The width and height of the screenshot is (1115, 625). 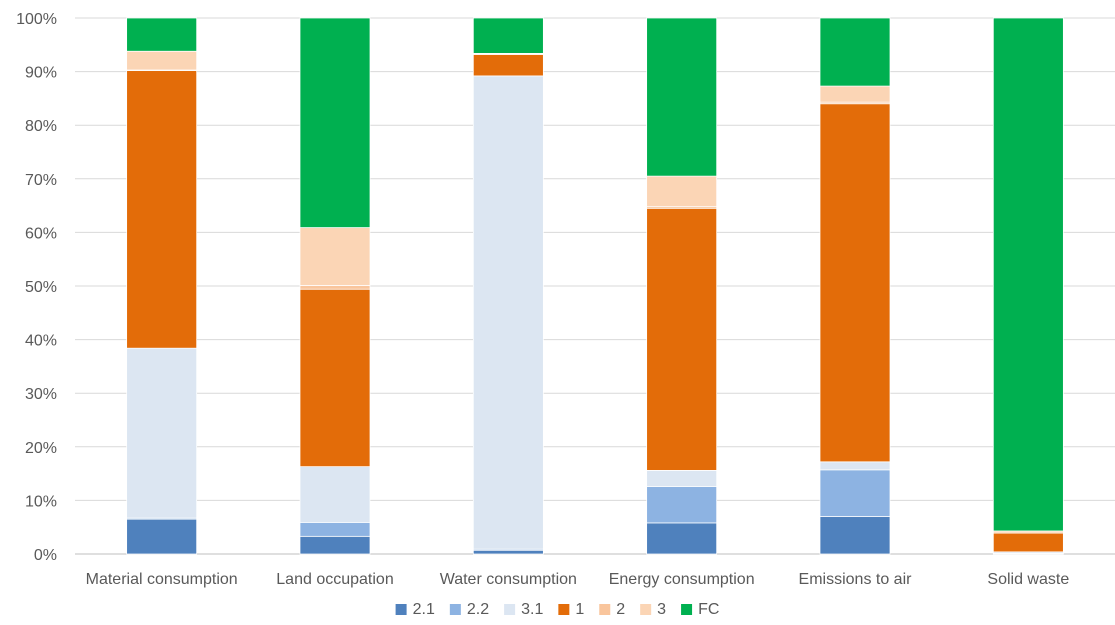 What do you see at coordinates (557, 609) in the screenshot?
I see `legend: 2.1 2.2 3.1 1 2 3 FC` at bounding box center [557, 609].